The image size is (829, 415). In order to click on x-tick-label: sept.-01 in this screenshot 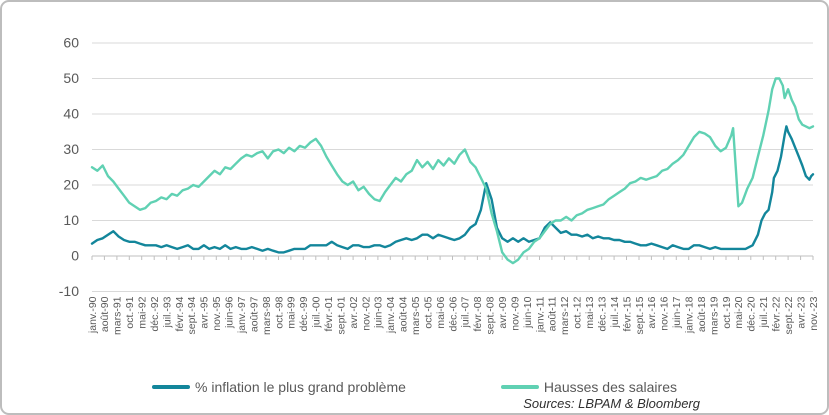, I will do `click(341, 315)`.